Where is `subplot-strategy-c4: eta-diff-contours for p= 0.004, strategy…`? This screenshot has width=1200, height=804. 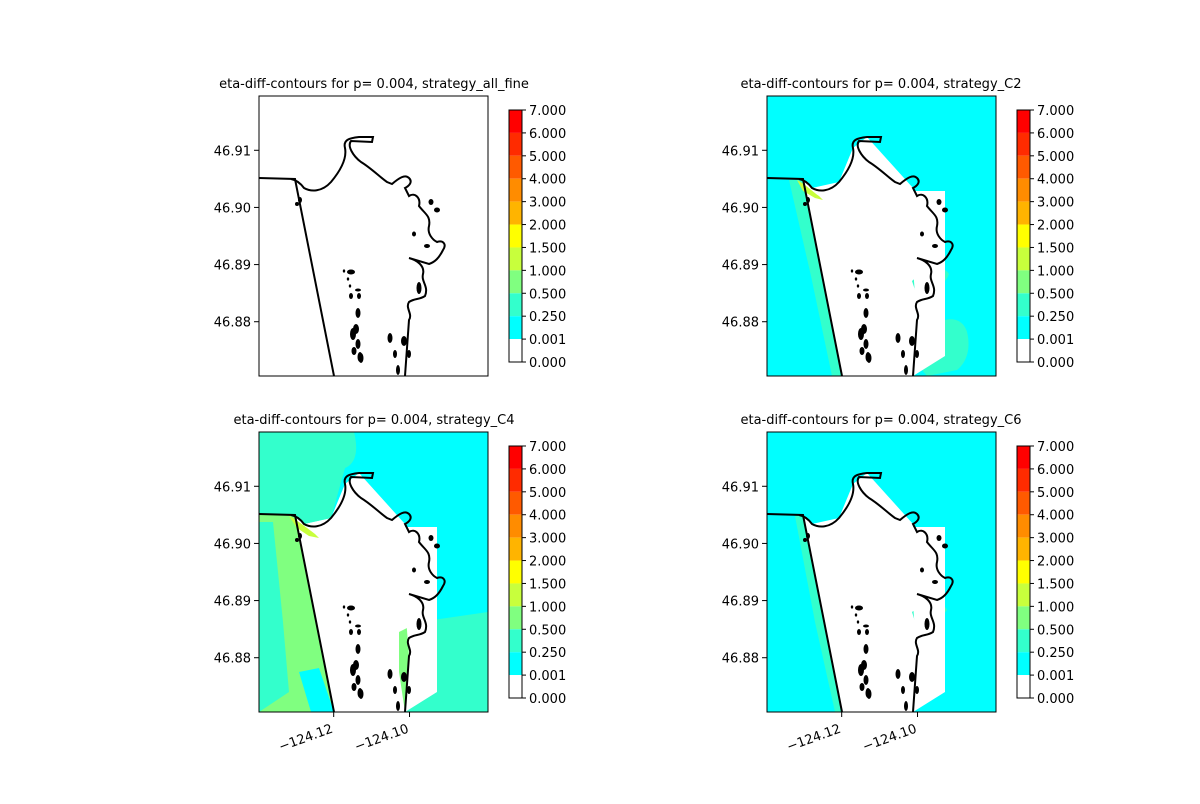 subplot-strategy-c4: eta-diff-contours for p= 0.004, strategy… is located at coordinates (390, 584).